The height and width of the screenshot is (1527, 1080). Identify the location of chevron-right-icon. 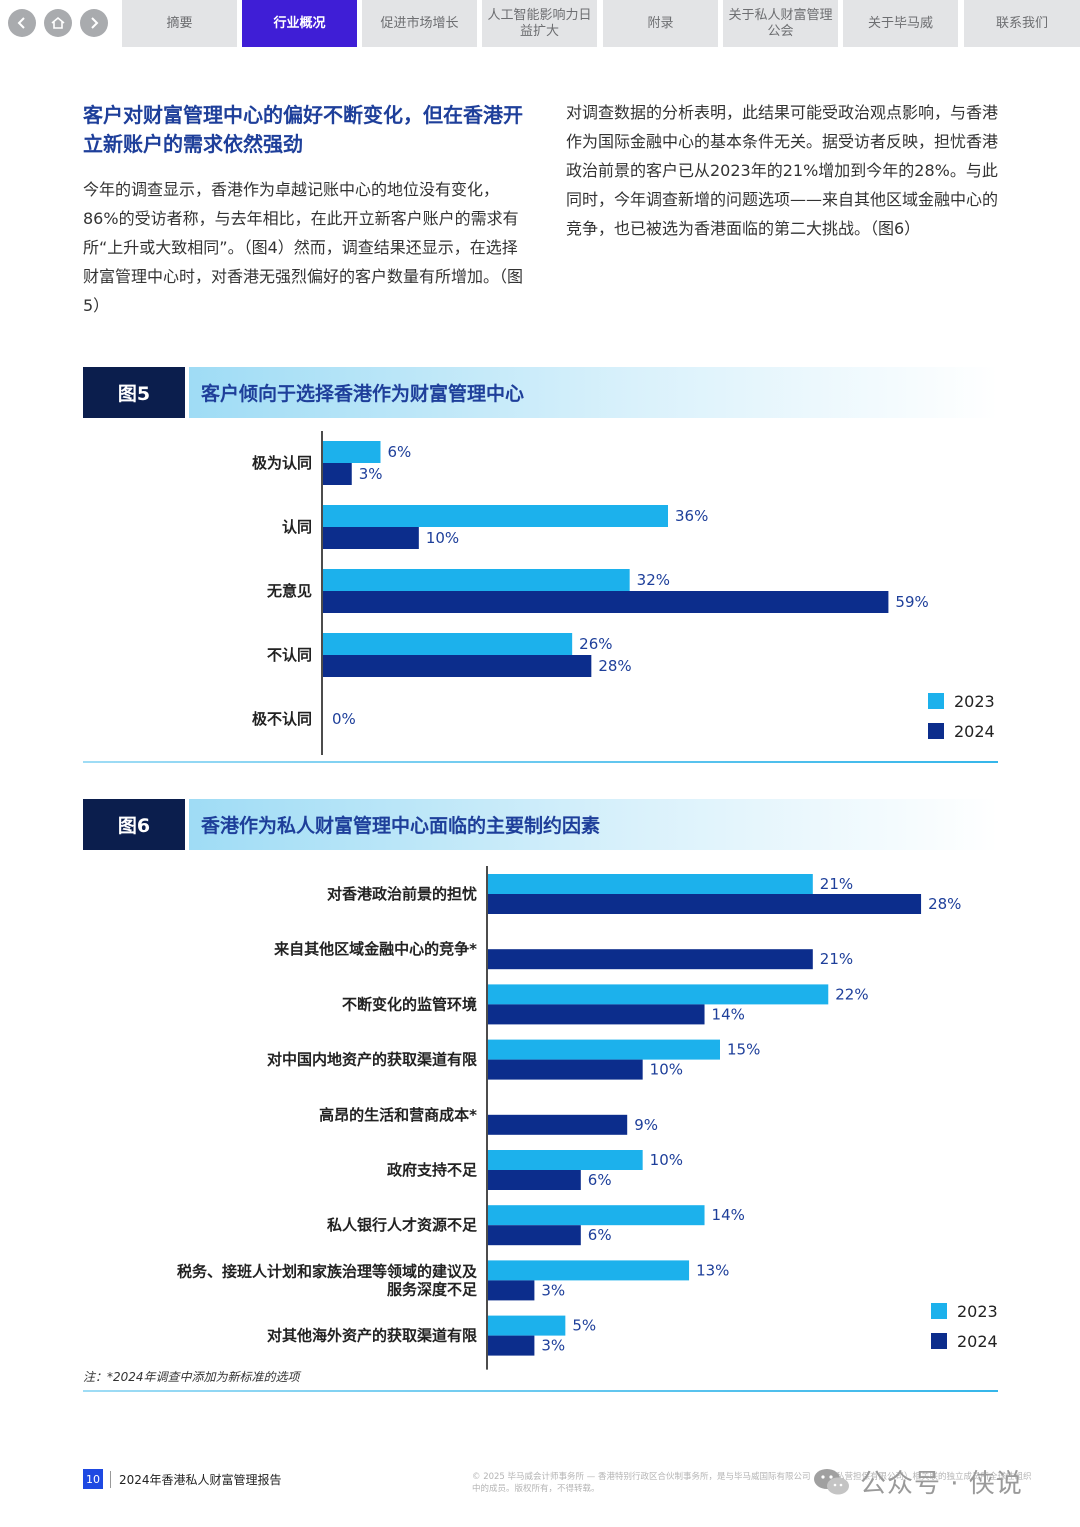
(95, 23).